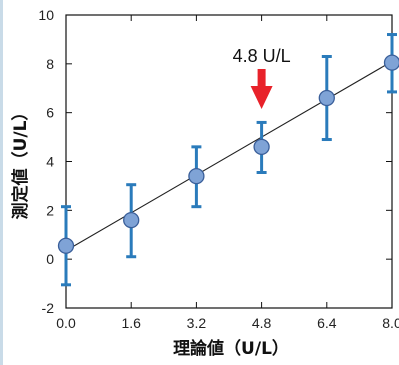 This screenshot has height=365, width=399. I want to click on x-tick-label: 8.0, so click(390, 323).